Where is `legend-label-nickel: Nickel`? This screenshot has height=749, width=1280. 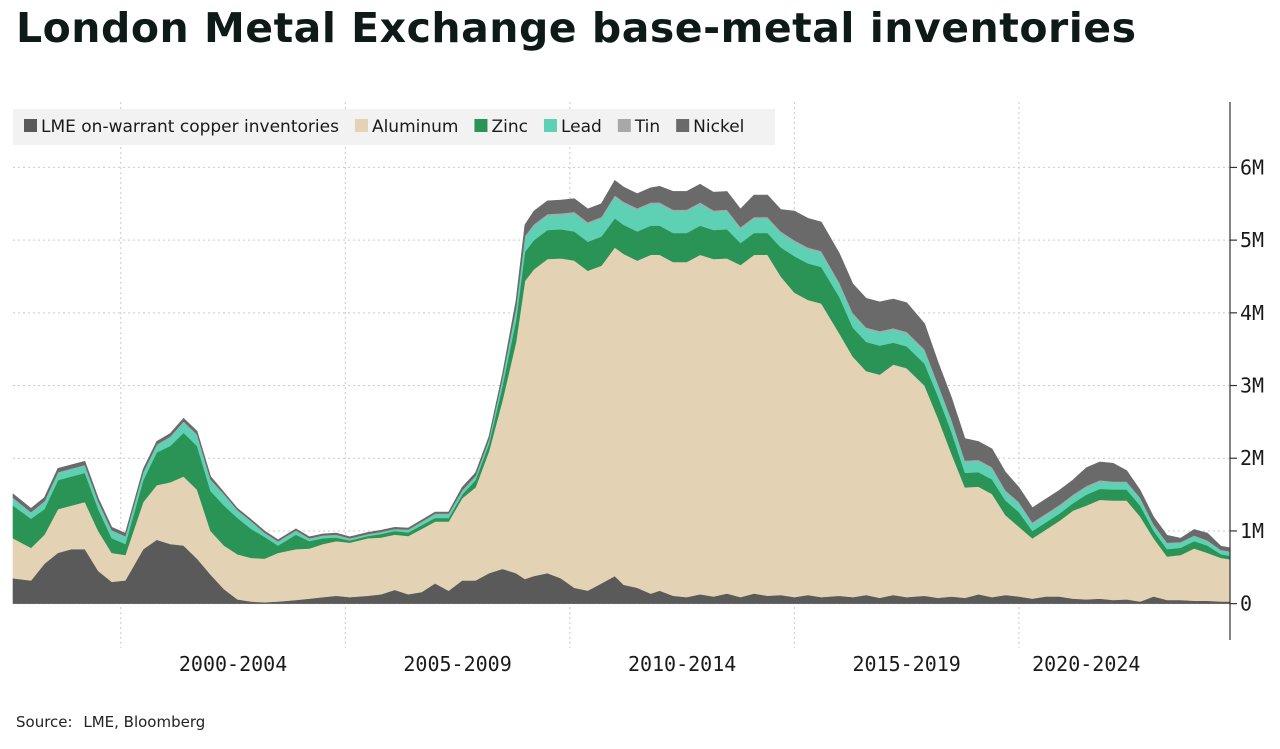
legend-label-nickel: Nickel is located at coordinates (718, 127).